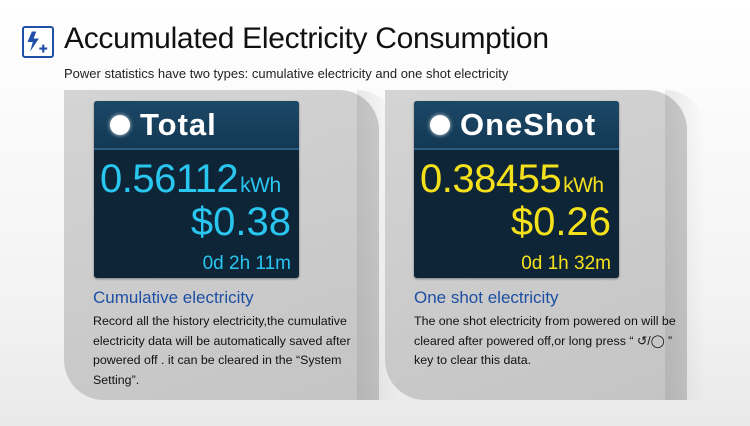  Describe the element at coordinates (491, 179) in the screenshot. I see `energy-value: 0.38455` at that location.